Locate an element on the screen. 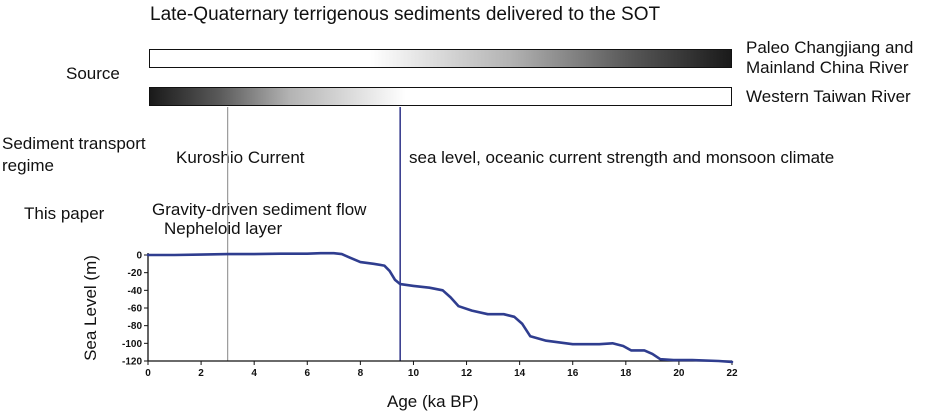  x-tick-label: 8 is located at coordinates (361, 373).